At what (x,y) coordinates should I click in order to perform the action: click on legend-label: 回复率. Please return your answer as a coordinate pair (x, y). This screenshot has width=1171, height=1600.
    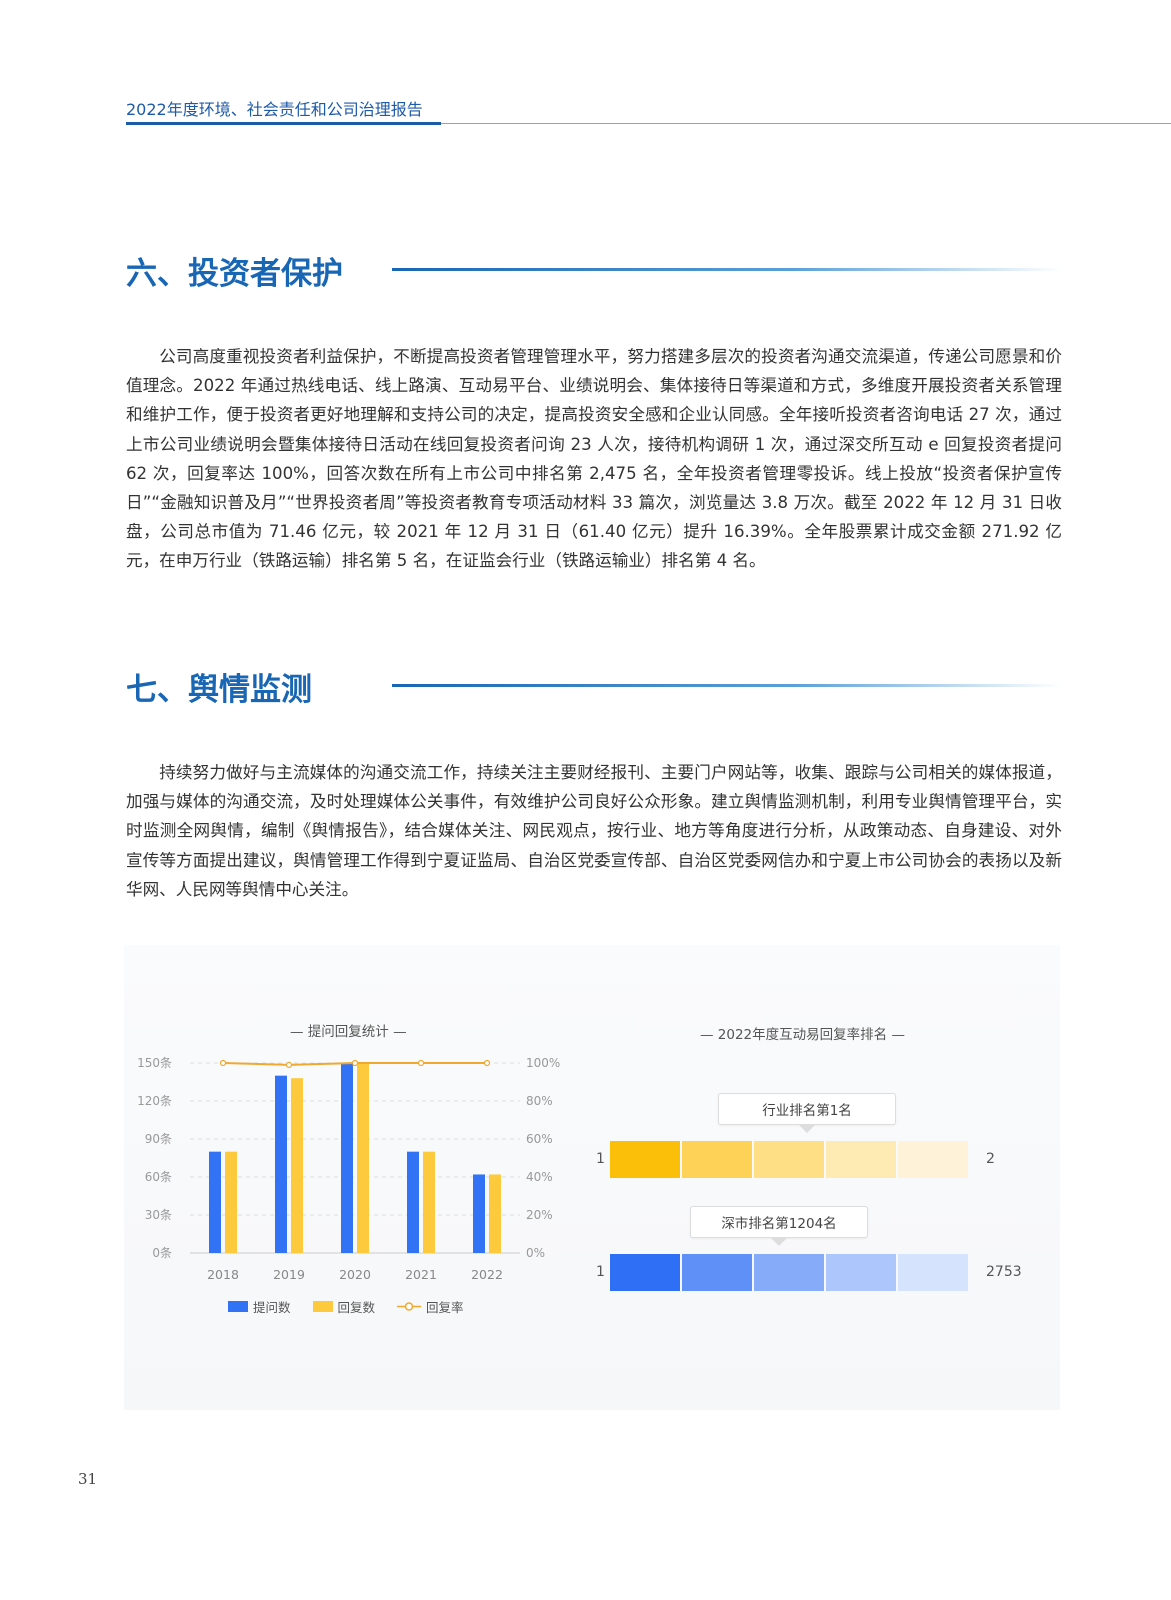
    Looking at the image, I should click on (445, 1307).